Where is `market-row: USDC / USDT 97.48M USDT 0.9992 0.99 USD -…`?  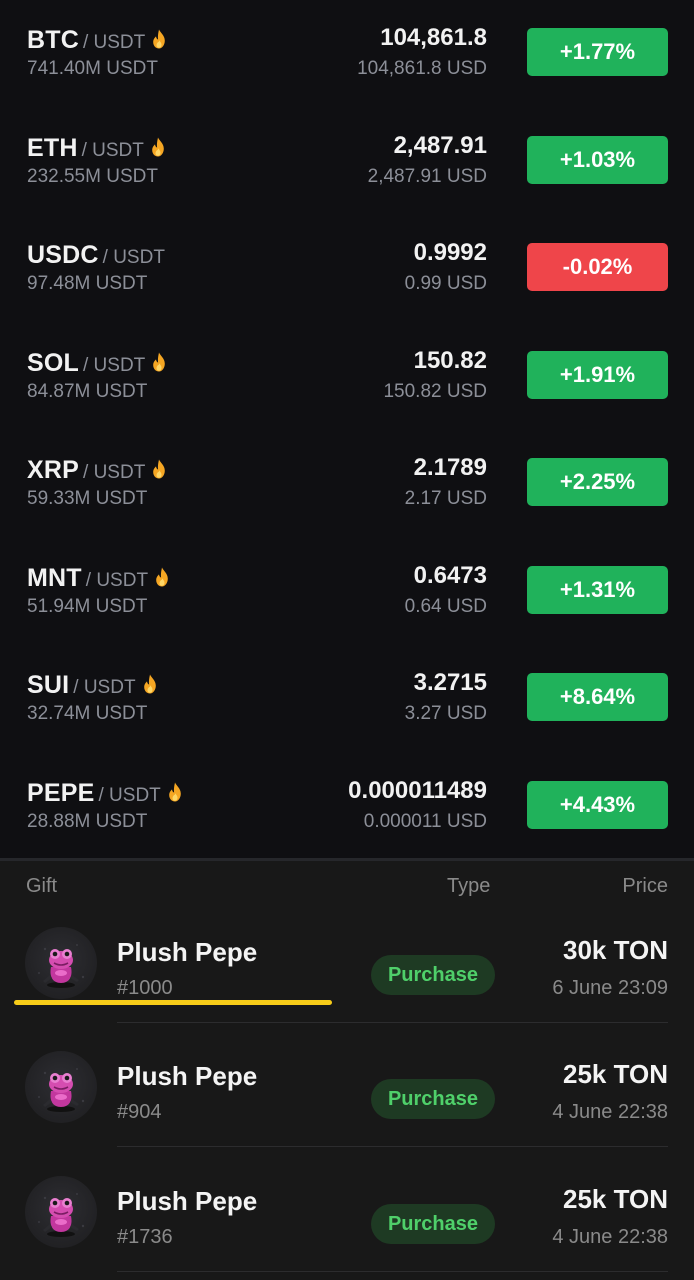 market-row: USDC / USDT 97.48M USDT 0.9992 0.99 USD -… is located at coordinates (347, 269).